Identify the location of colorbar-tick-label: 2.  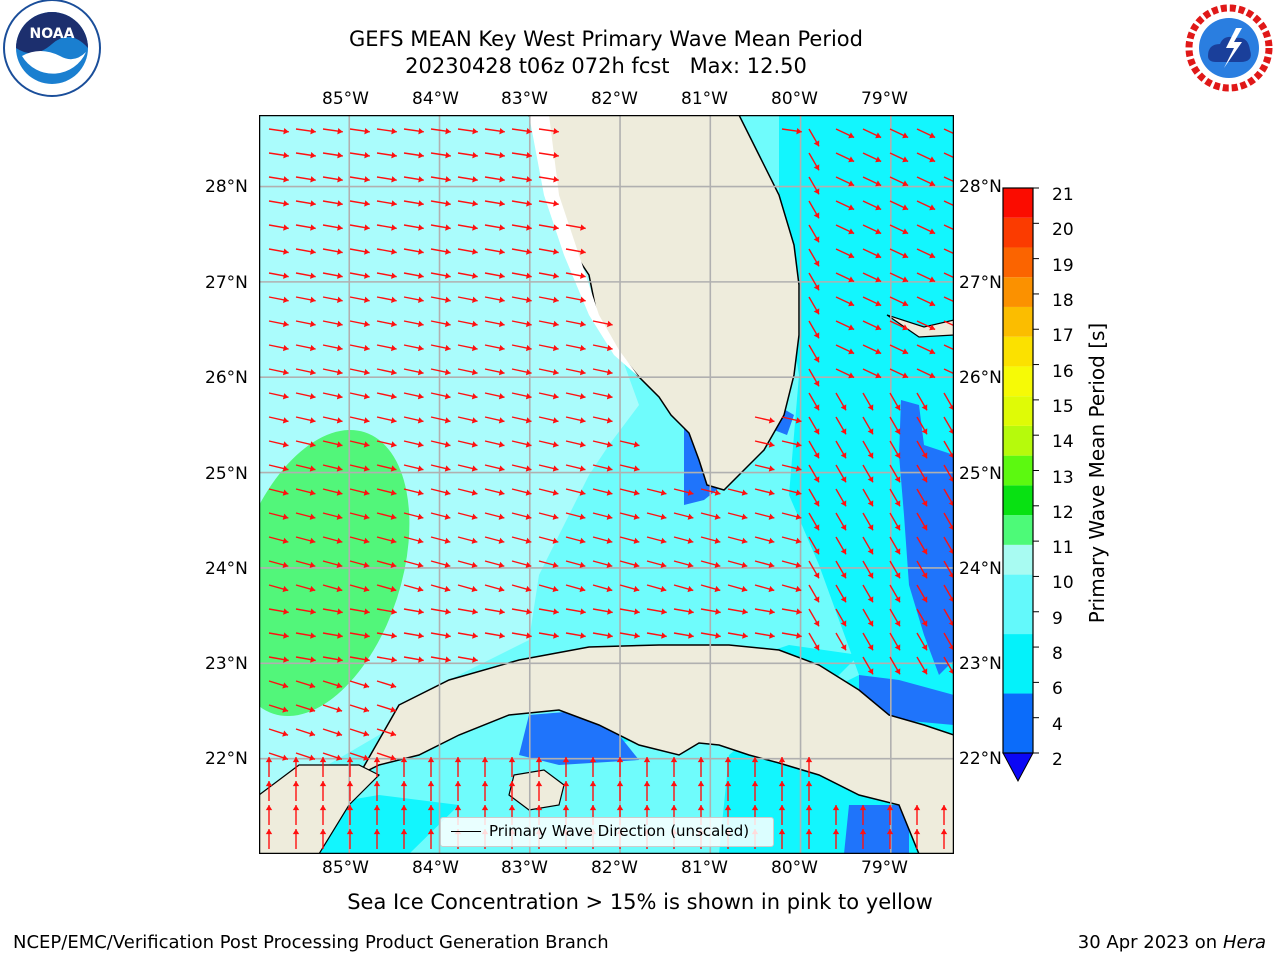
(1057, 760).